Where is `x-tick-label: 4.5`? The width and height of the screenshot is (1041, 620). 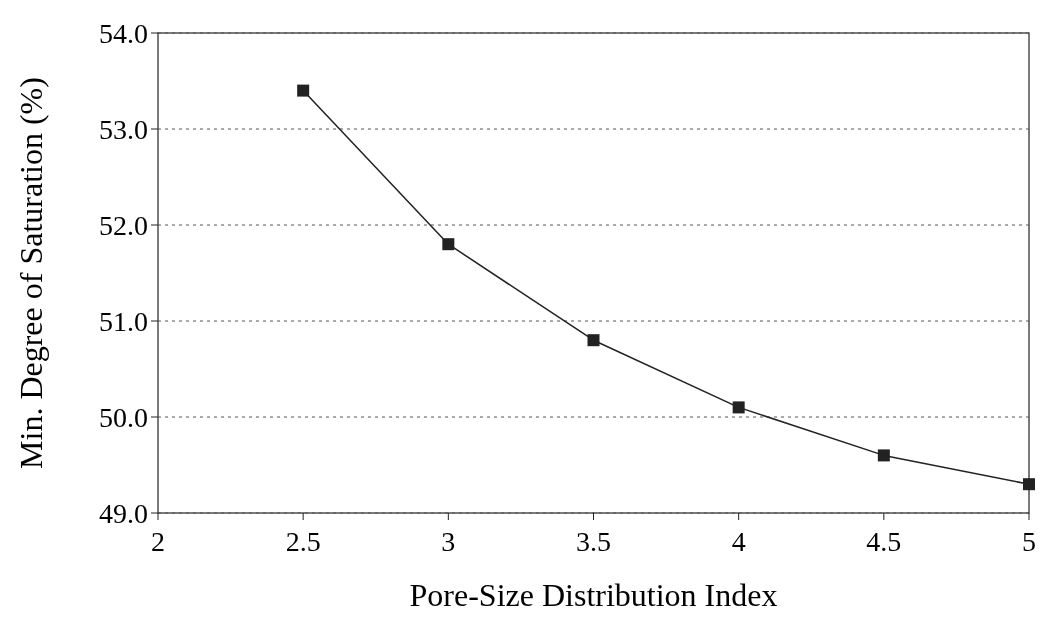
x-tick-label: 4.5 is located at coordinates (884, 541).